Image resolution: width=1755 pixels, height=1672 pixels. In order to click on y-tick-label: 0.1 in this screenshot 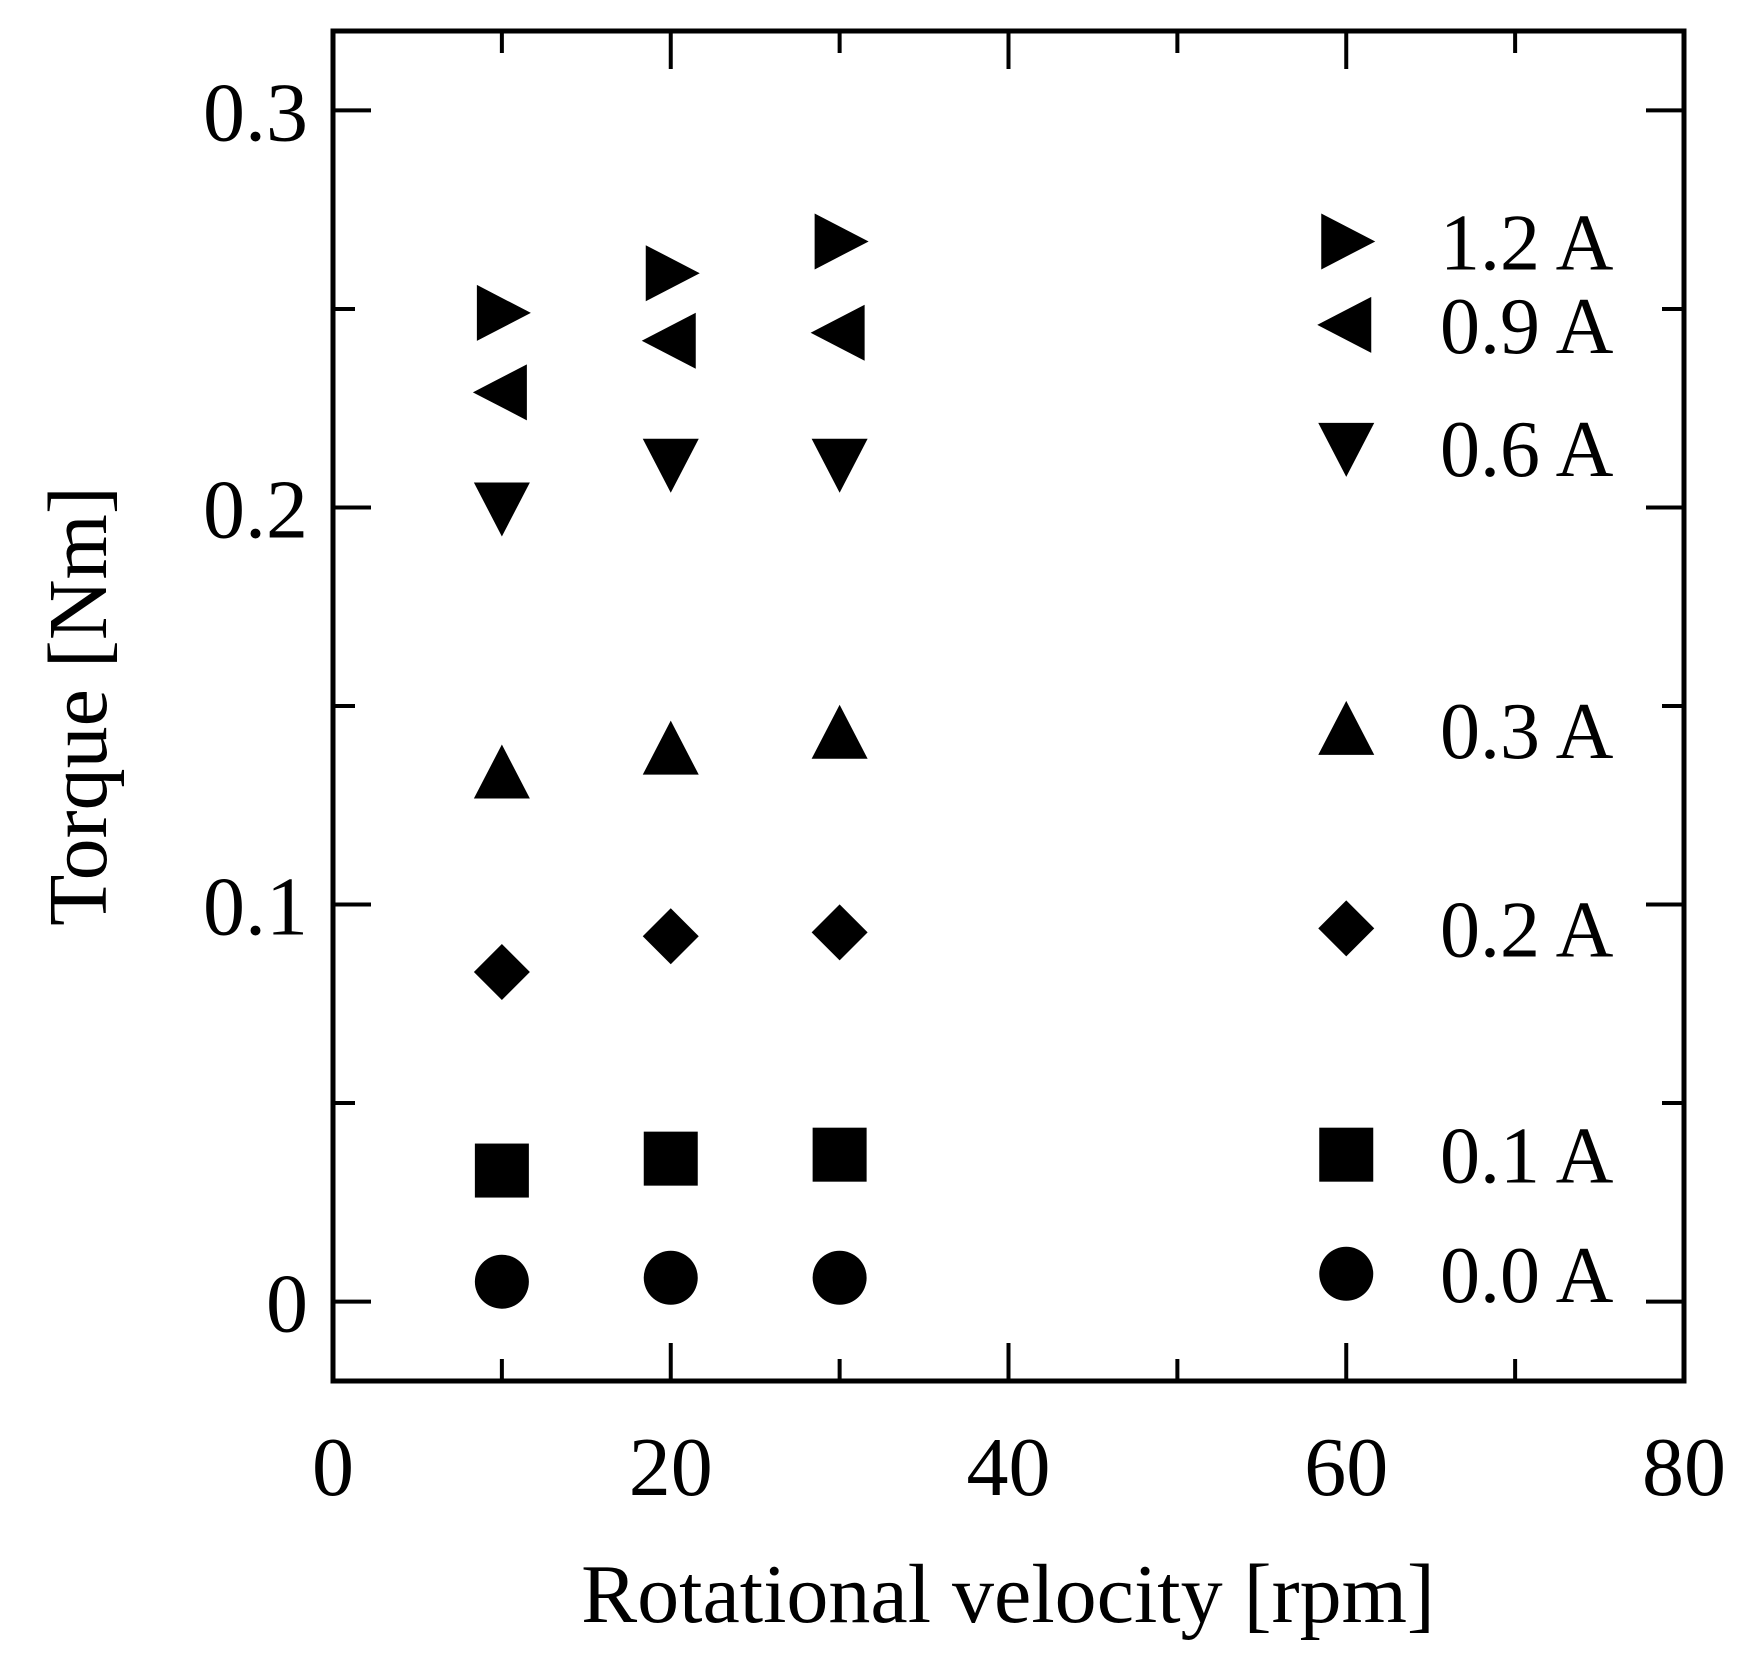, I will do `click(255, 907)`.